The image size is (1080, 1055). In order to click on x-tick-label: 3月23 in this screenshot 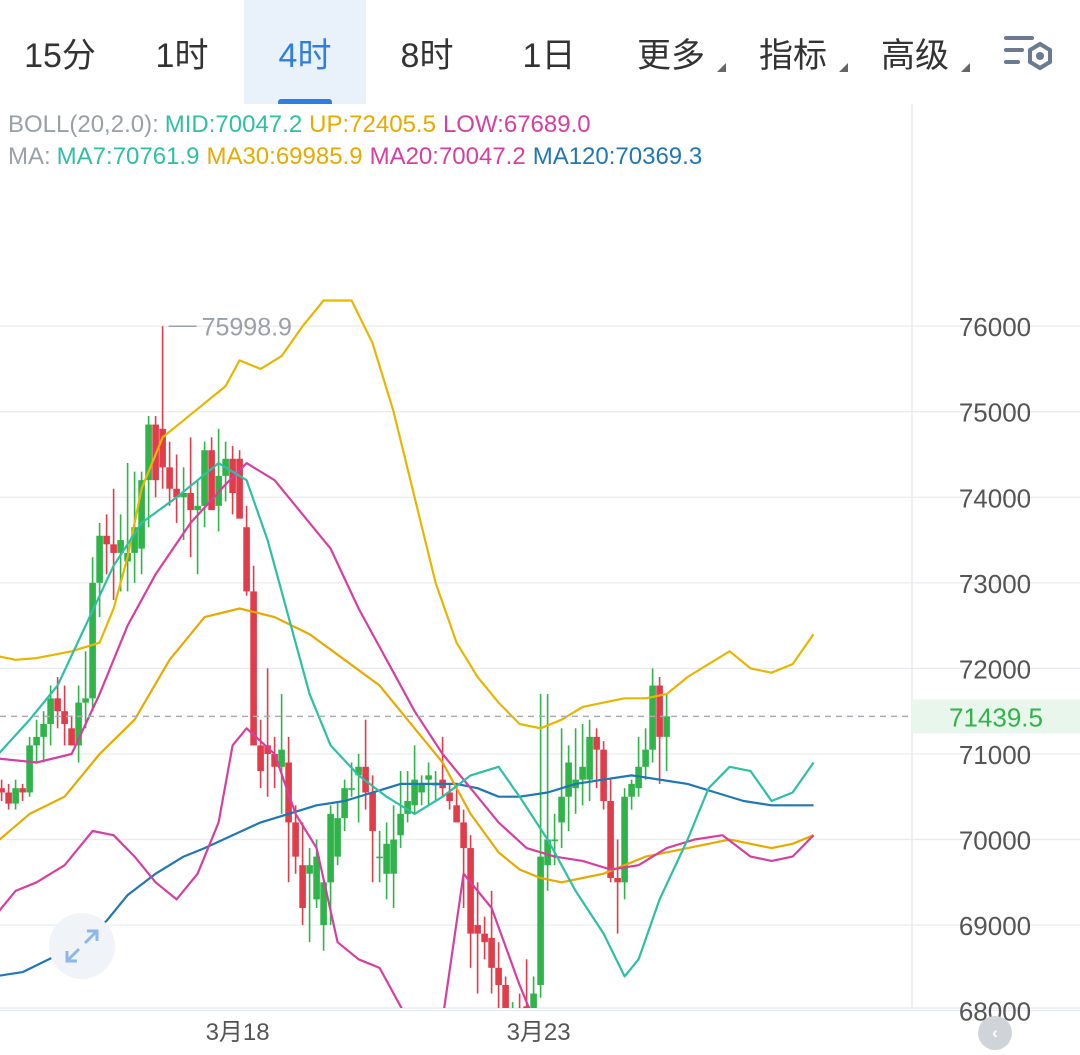, I will do `click(539, 1032)`.